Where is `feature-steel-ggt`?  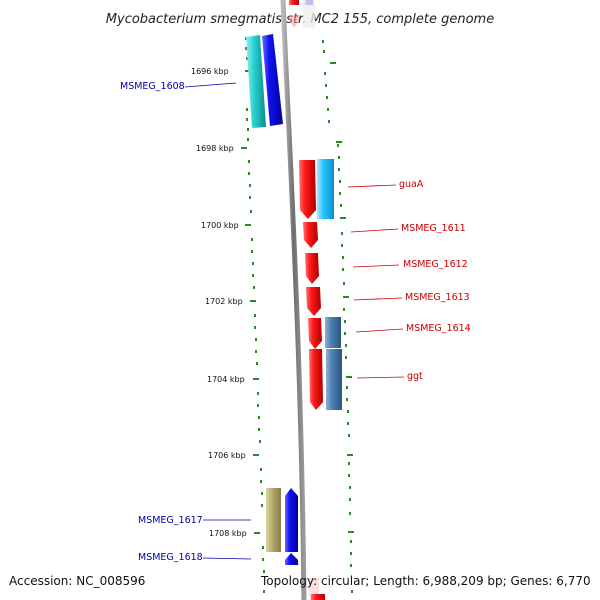 feature-steel-ggt is located at coordinates (334, 379).